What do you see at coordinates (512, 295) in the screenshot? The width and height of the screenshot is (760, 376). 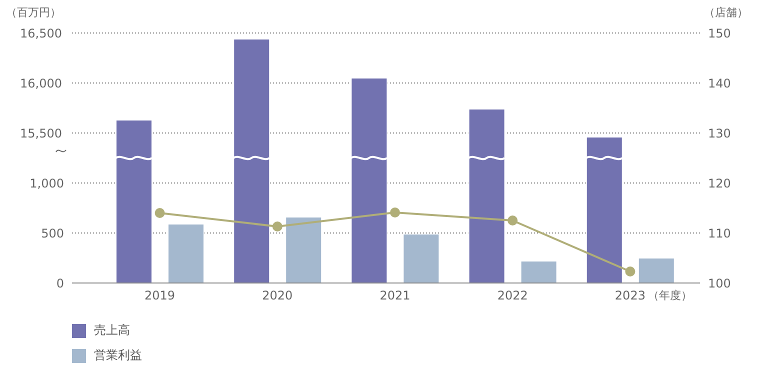 I see `x-tick-label: 2022` at bounding box center [512, 295].